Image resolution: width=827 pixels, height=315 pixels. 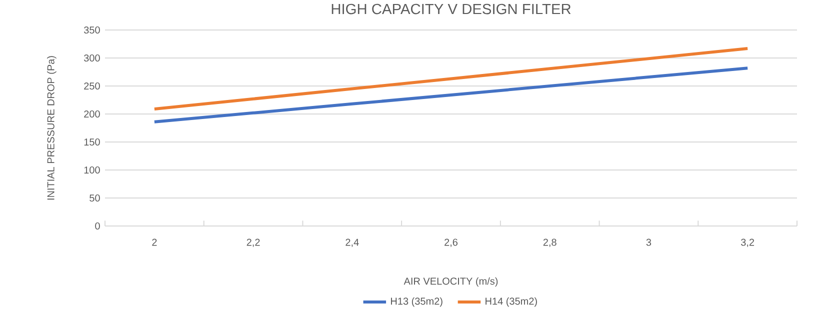 What do you see at coordinates (253, 242) in the screenshot?
I see `x-tick-label: 2,2` at bounding box center [253, 242].